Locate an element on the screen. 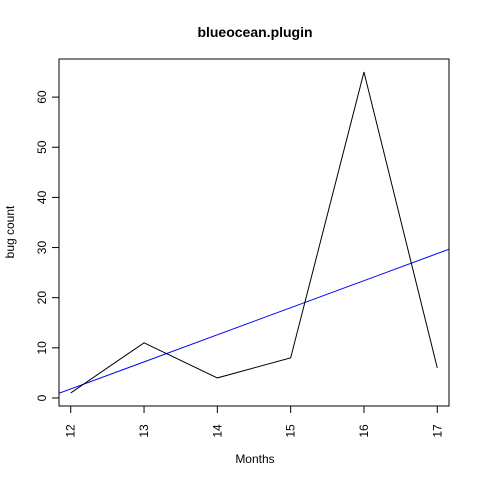  x-tick-label: 14 is located at coordinates (217, 431).